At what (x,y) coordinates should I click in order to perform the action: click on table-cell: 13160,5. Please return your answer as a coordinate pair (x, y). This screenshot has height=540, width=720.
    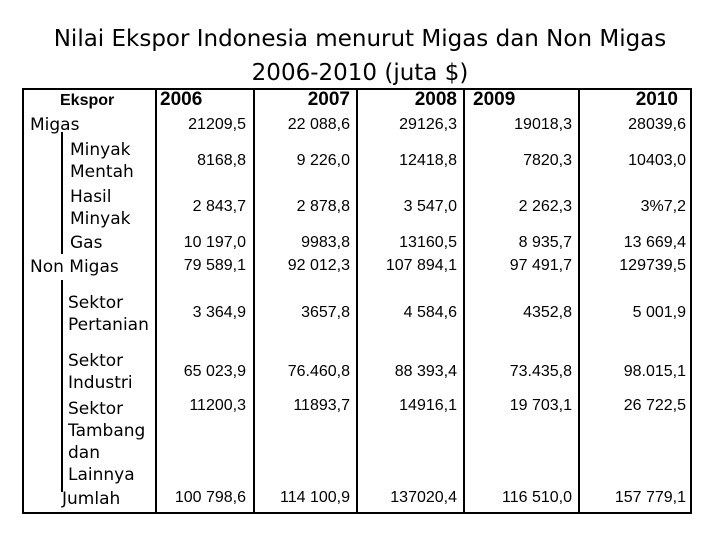
    Looking at the image, I should click on (428, 242).